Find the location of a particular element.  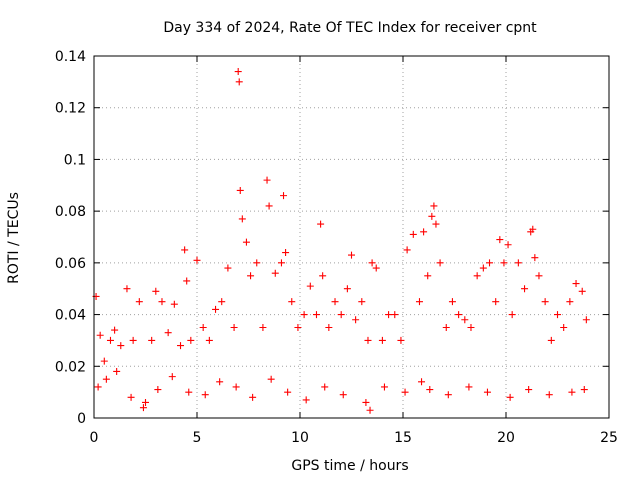

x-tick-label: 5 is located at coordinates (197, 438).